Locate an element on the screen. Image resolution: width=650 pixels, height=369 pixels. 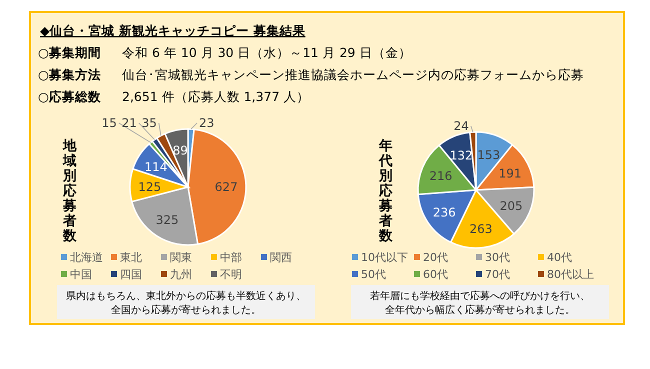
legend-label: 中部 is located at coordinates (231, 257).